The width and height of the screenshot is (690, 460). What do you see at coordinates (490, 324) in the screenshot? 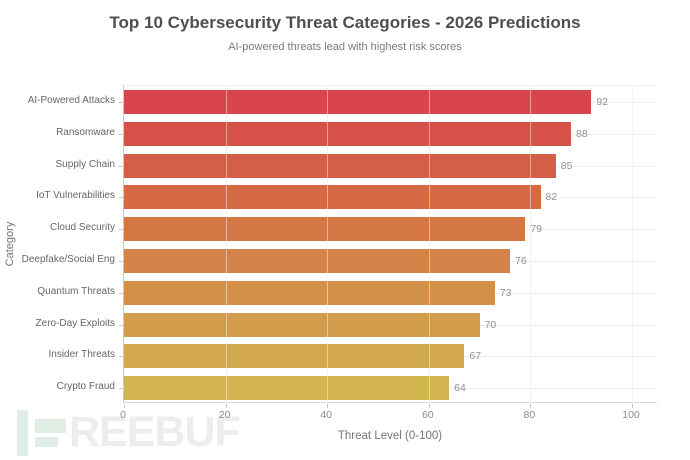
I see `value-label: 70` at bounding box center [490, 324].